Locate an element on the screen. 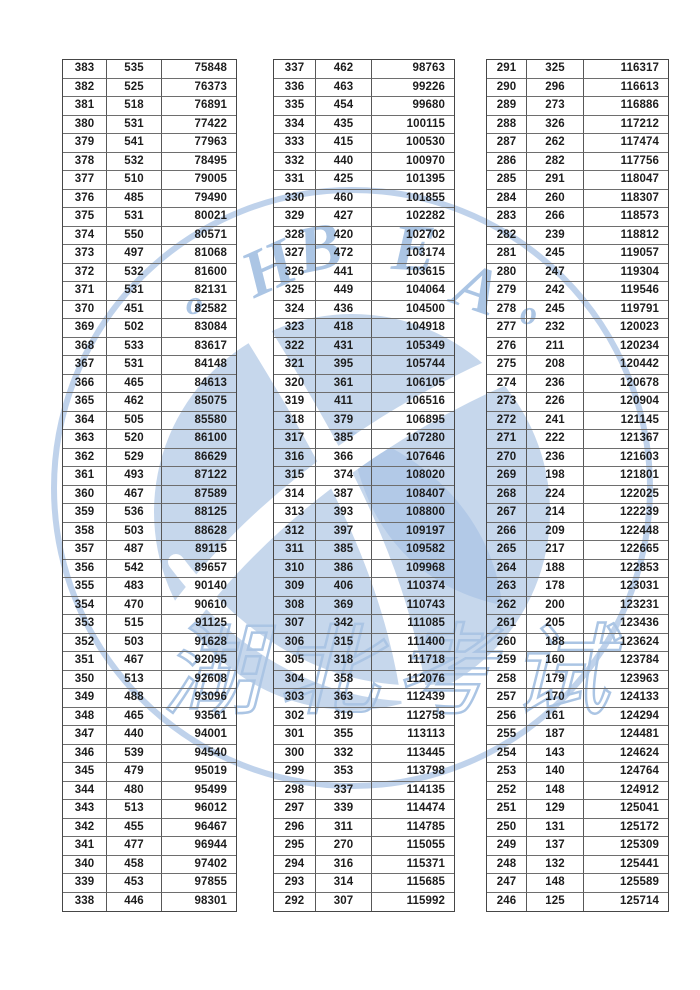  table-cell-score: 287 is located at coordinates (507, 143).